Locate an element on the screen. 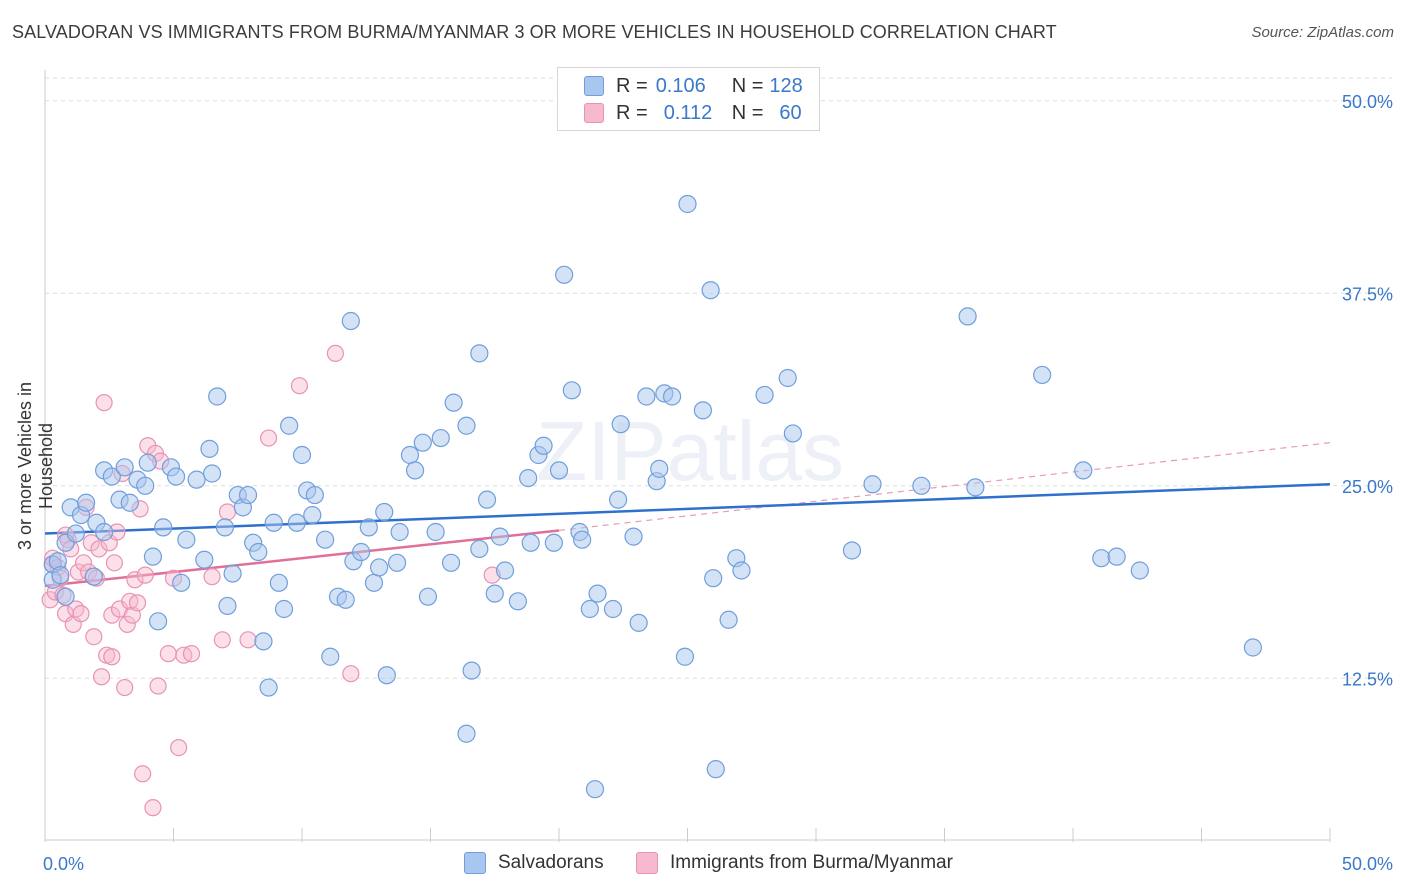  legend-swatch-blue is located at coordinates (475, 863).